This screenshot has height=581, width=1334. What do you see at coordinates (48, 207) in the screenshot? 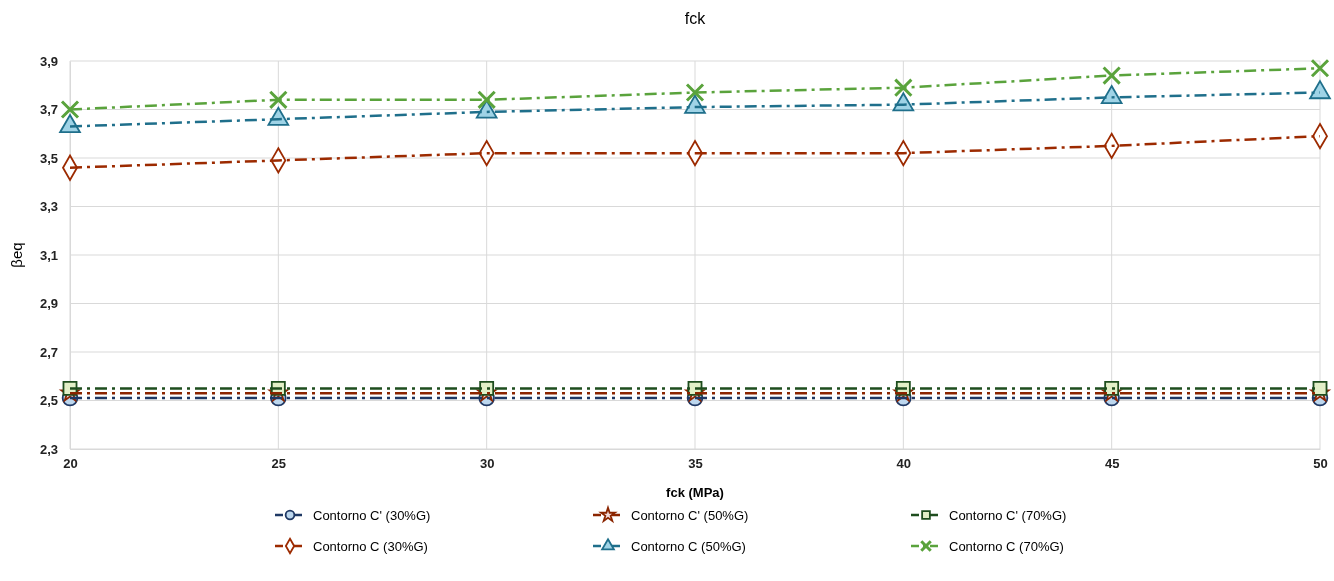
I see `y-tick-label: 3,3` at bounding box center [48, 207].